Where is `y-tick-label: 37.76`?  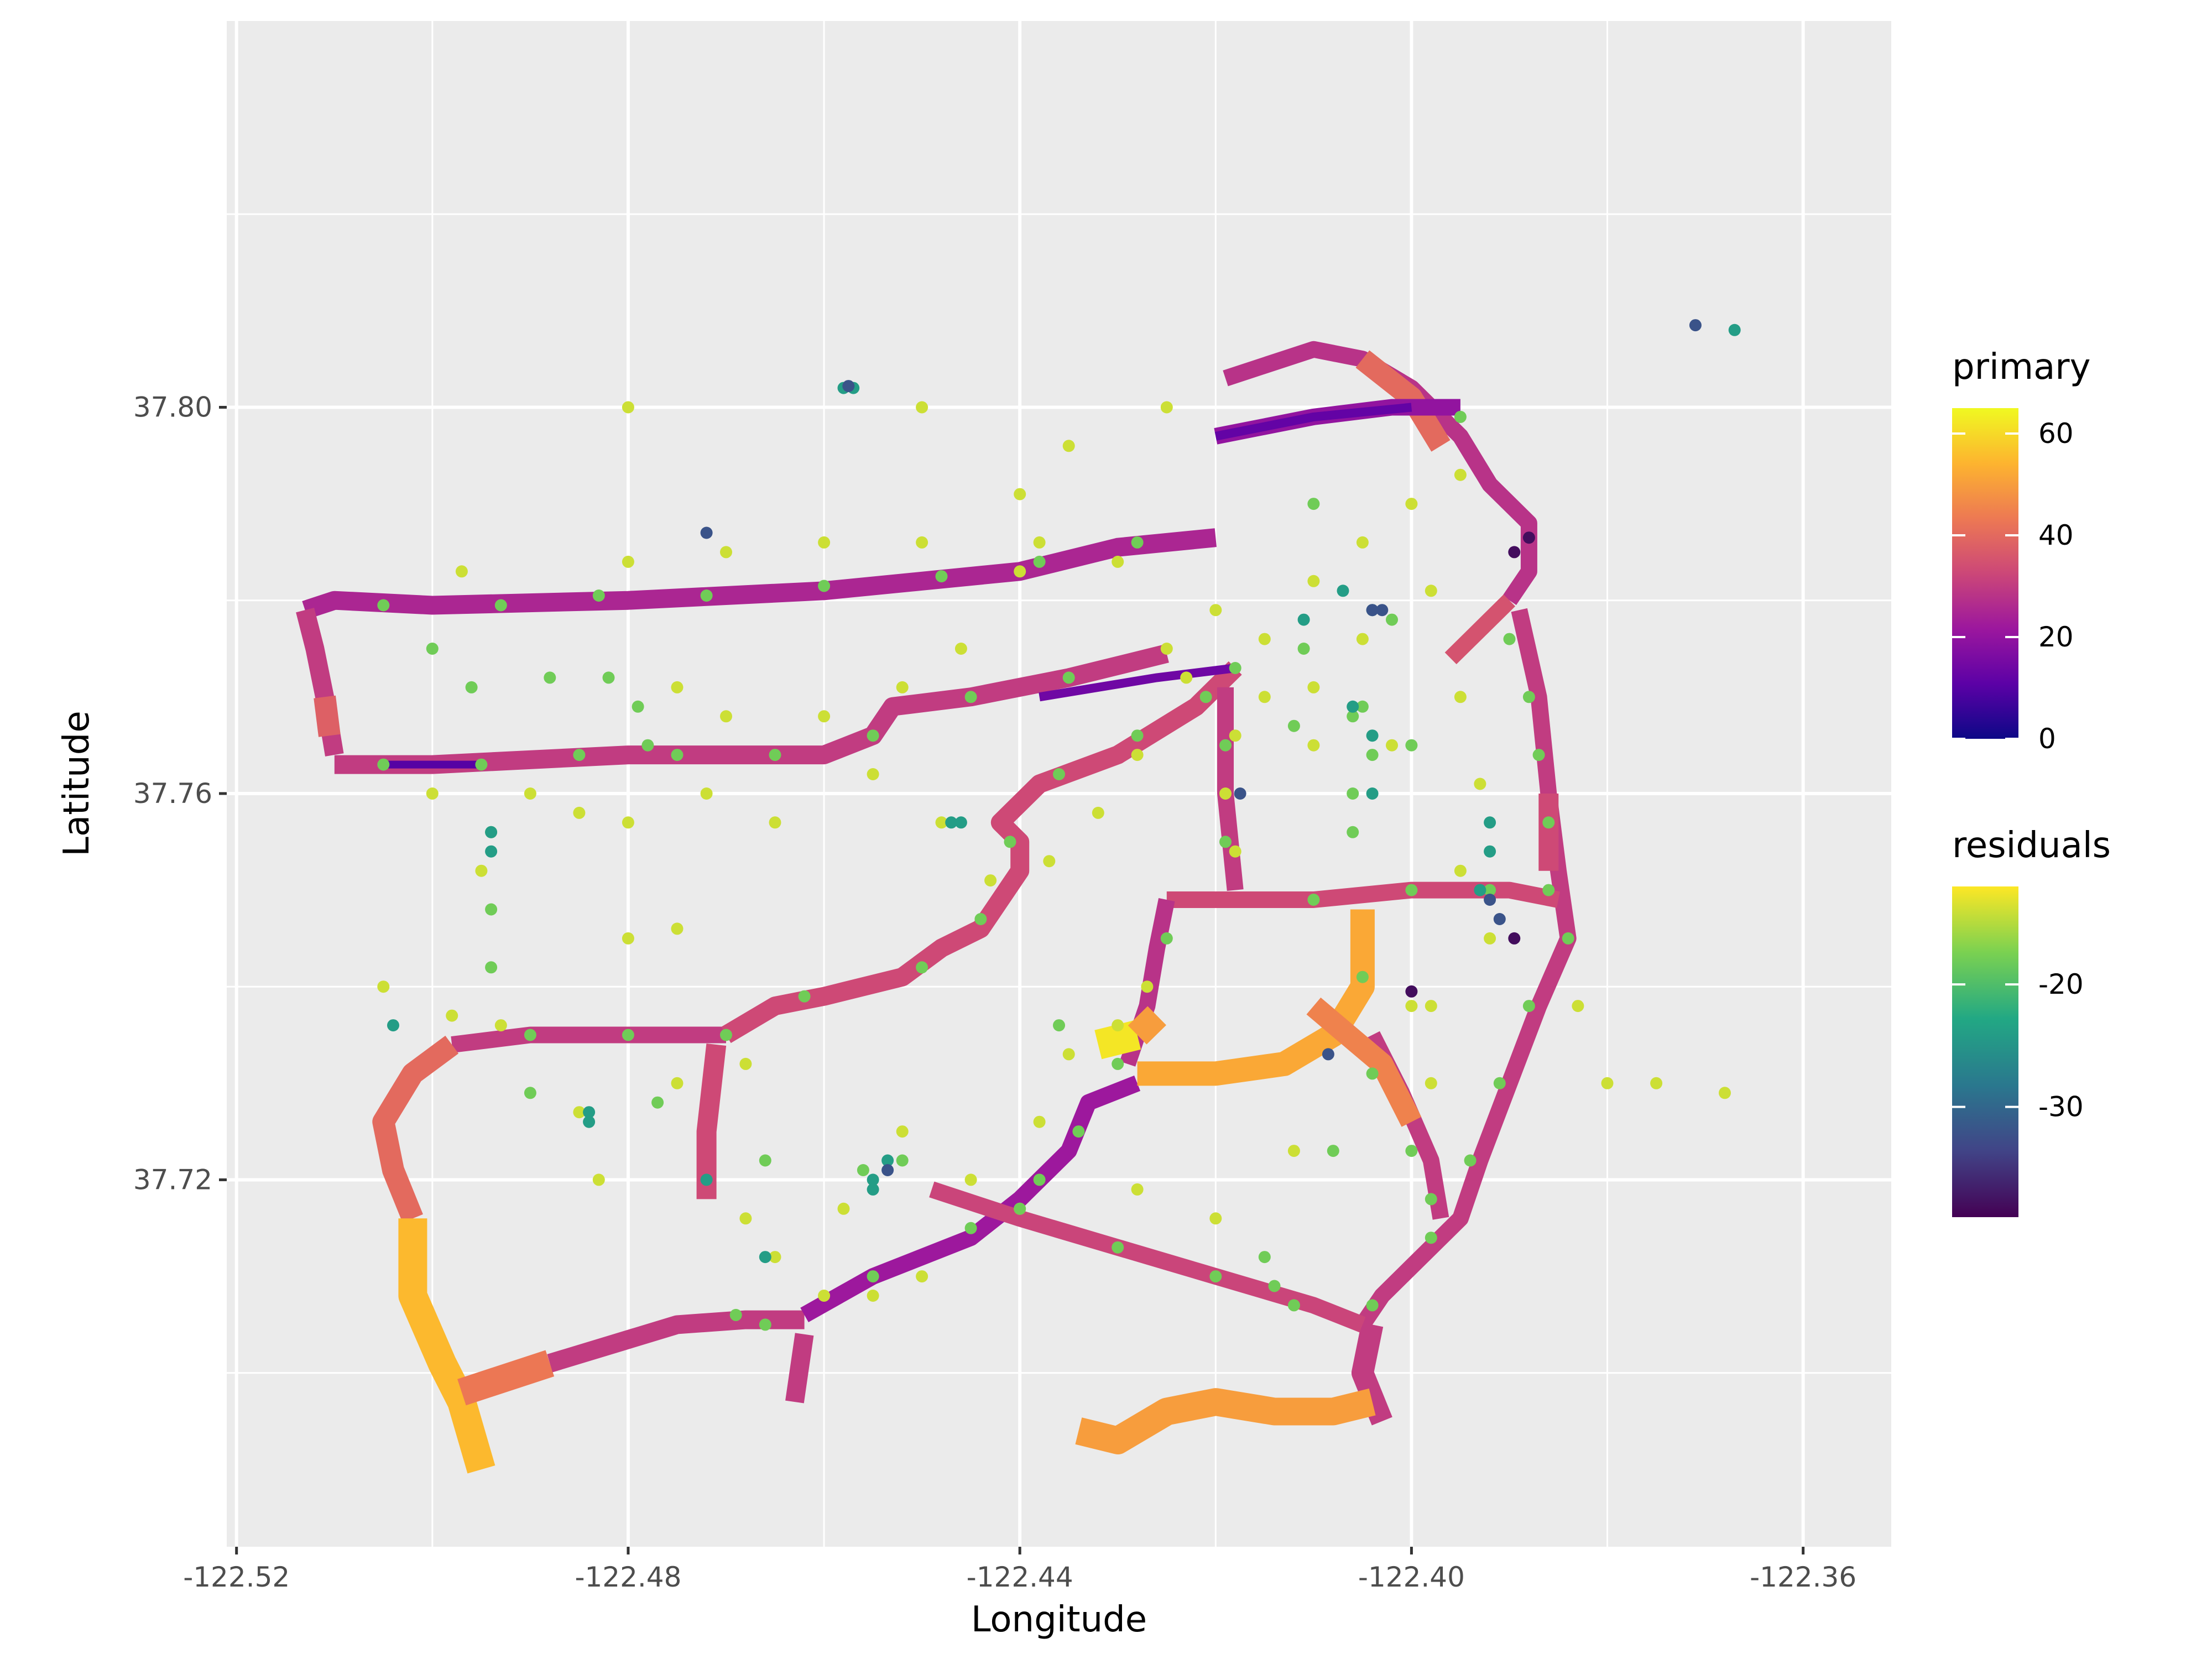 y-tick-label: 37.76 is located at coordinates (173, 794).